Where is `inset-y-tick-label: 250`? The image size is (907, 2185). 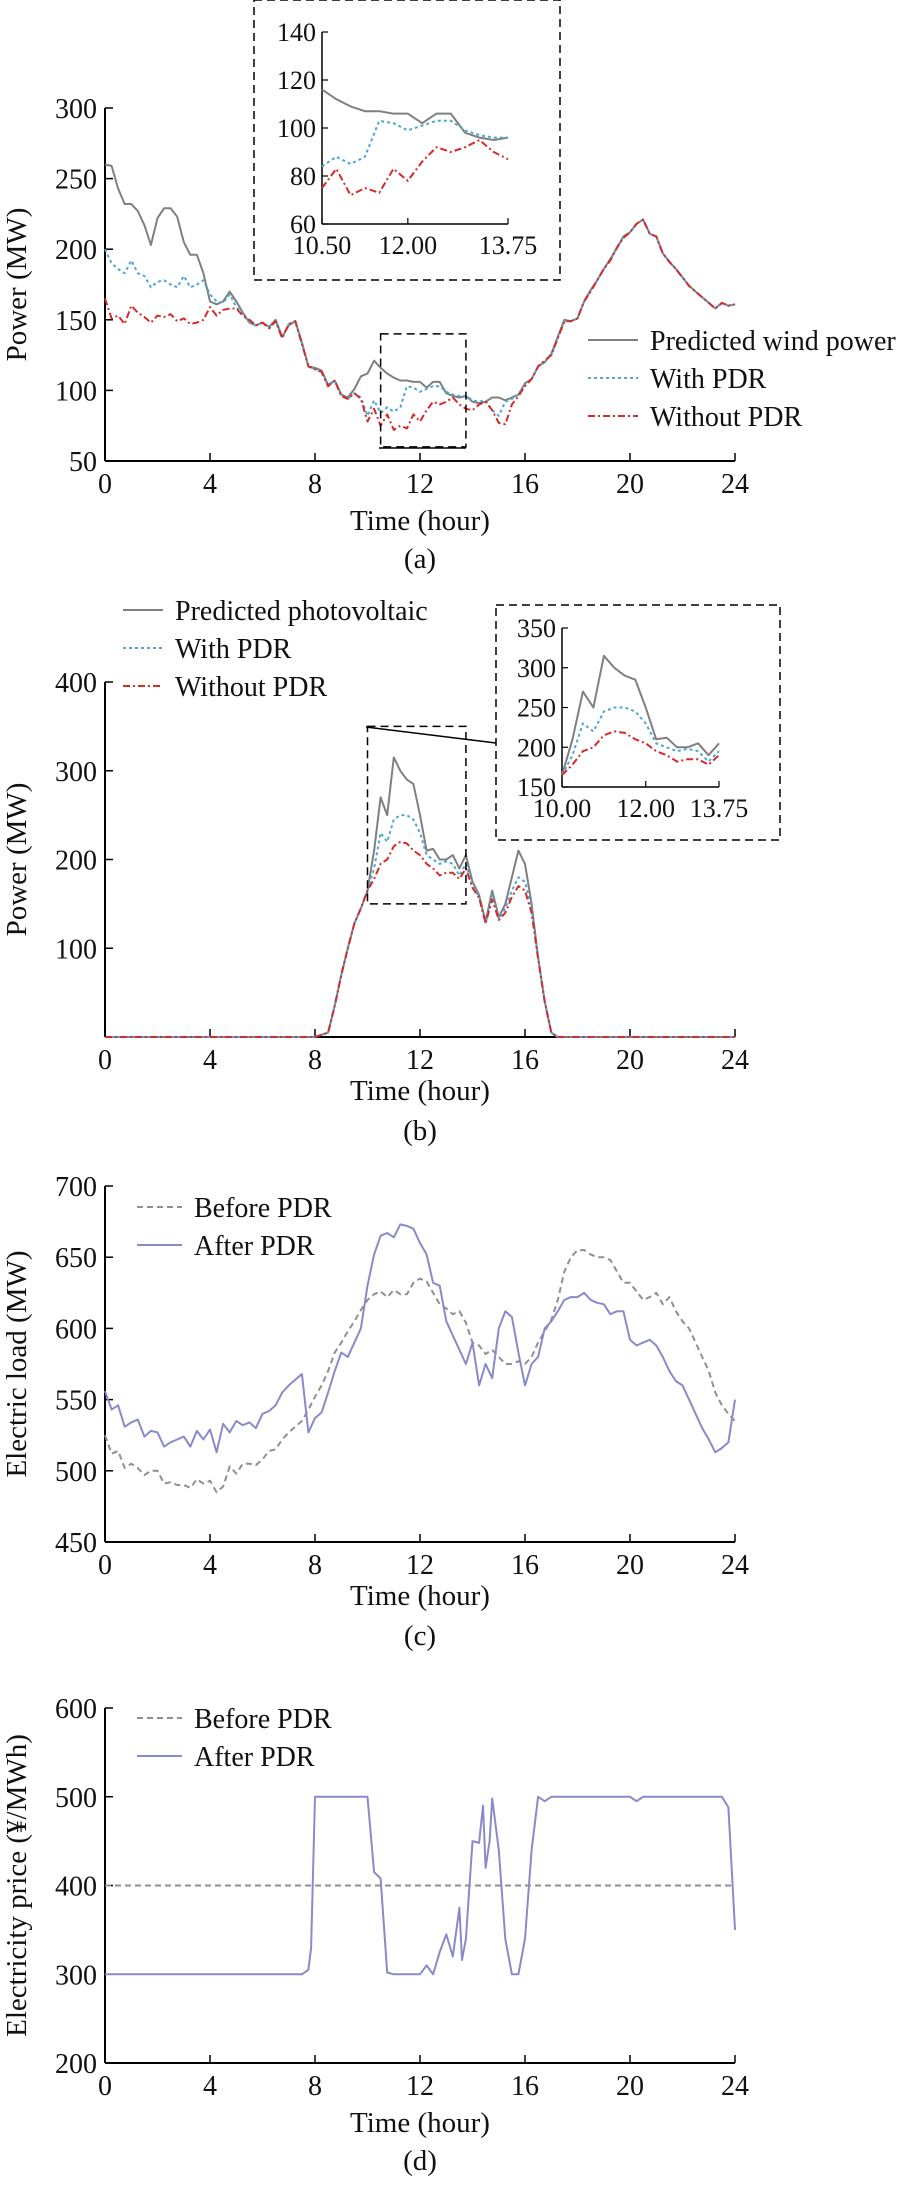 inset-y-tick-label: 250 is located at coordinates (536, 708).